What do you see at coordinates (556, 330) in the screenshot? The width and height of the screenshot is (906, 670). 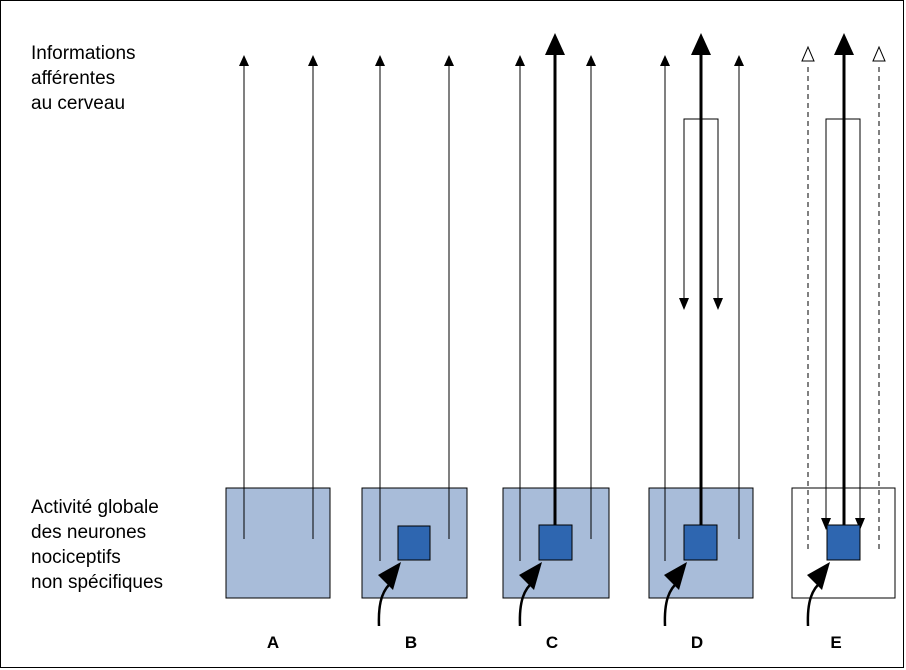 I see `column-c` at bounding box center [556, 330].